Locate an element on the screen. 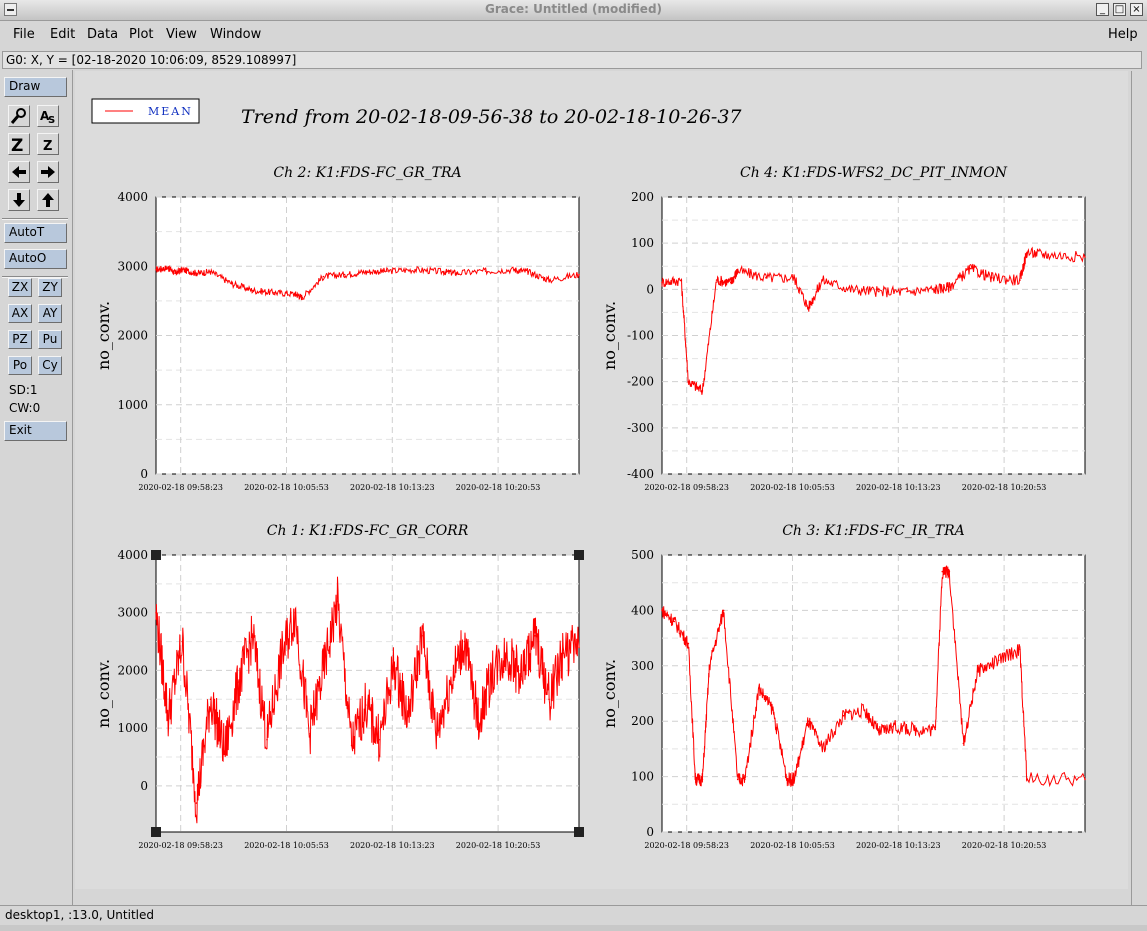 The height and width of the screenshot is (931, 1147). scroll-right-button is located at coordinates (48, 172).